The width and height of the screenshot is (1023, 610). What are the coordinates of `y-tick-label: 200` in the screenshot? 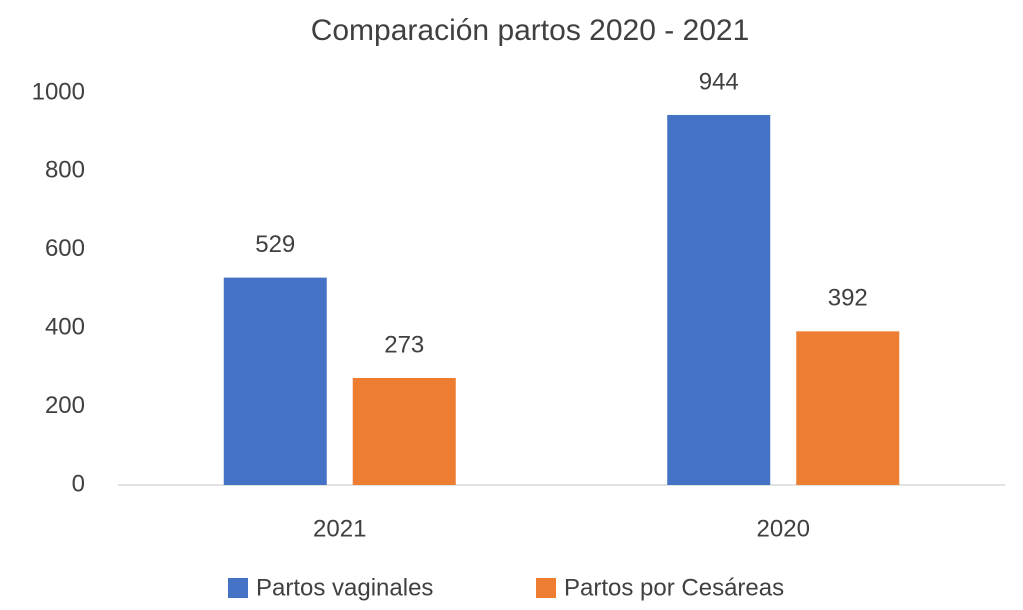 It's located at (65, 405).